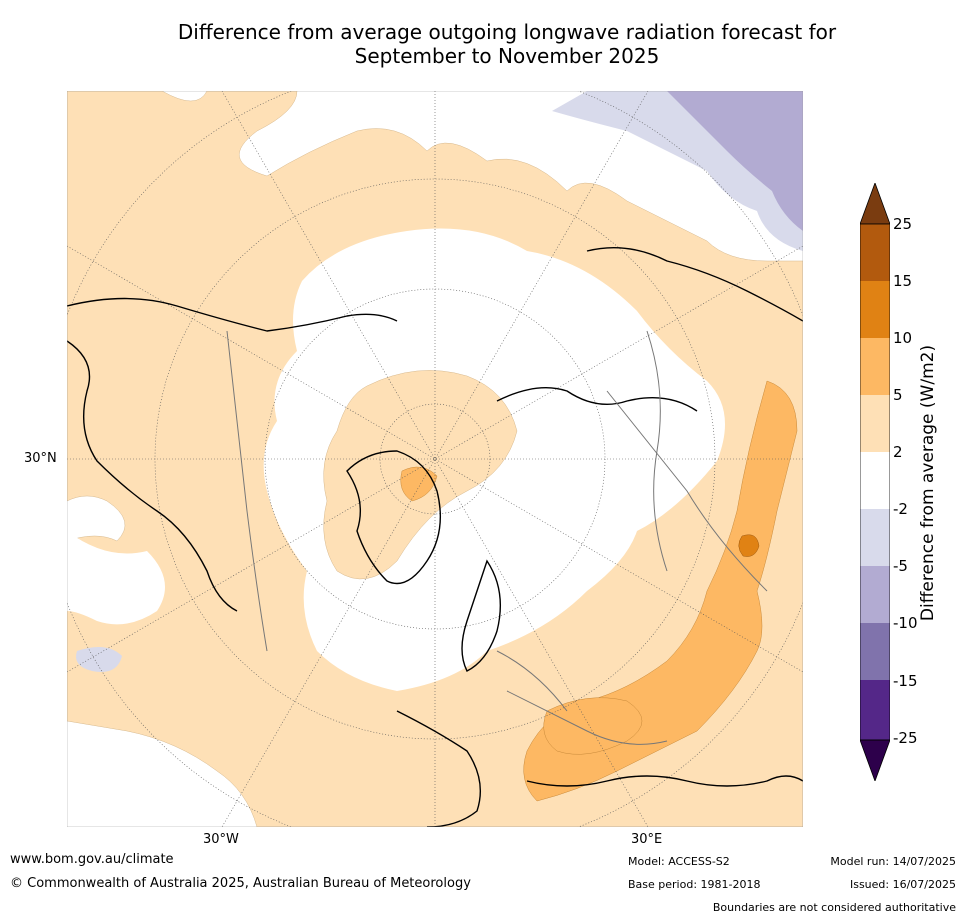  What do you see at coordinates (749, 545) in the screenshot?
I see `anomaly-10-15-spot` at bounding box center [749, 545].